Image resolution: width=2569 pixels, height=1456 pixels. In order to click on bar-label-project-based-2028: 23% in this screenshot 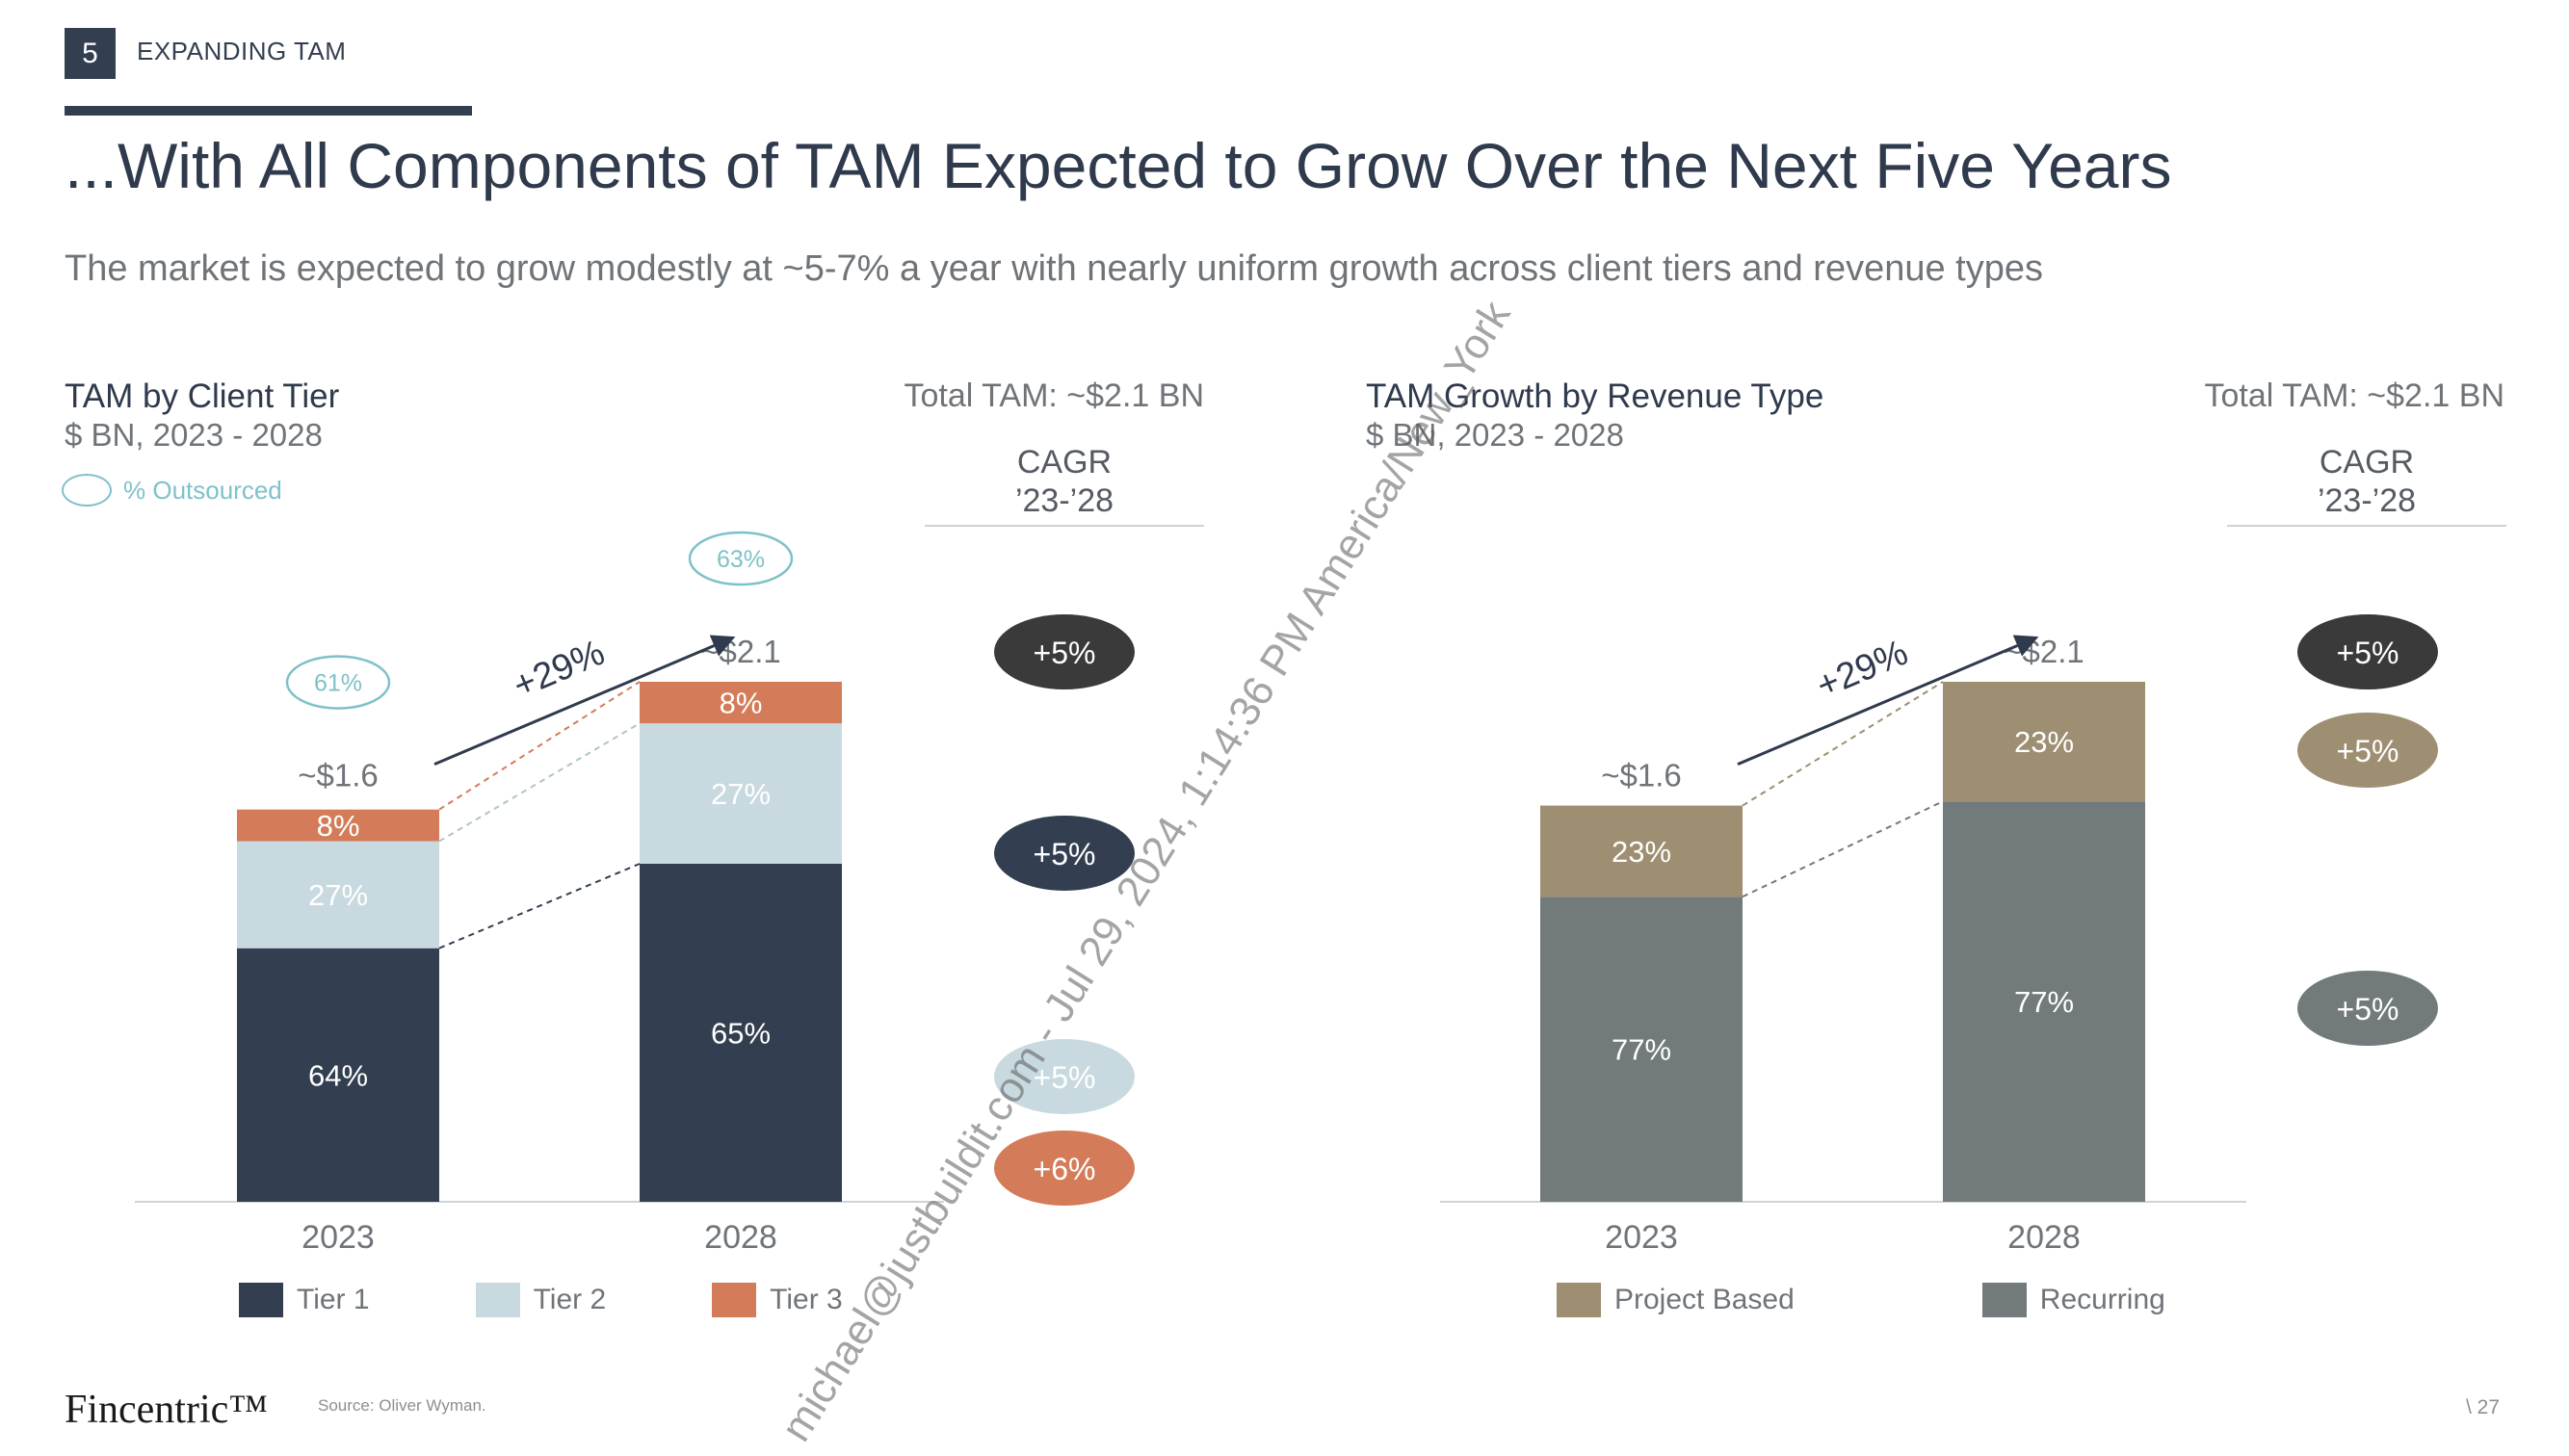, I will do `click(2044, 742)`.